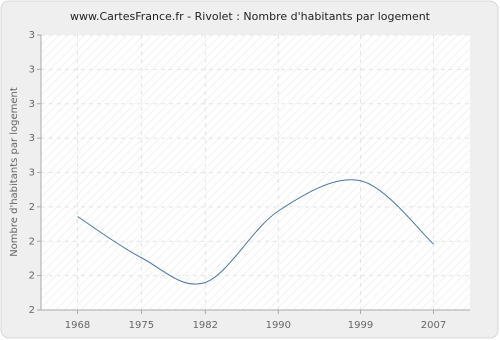  I want to click on x-tick-label: 2007, so click(433, 325).